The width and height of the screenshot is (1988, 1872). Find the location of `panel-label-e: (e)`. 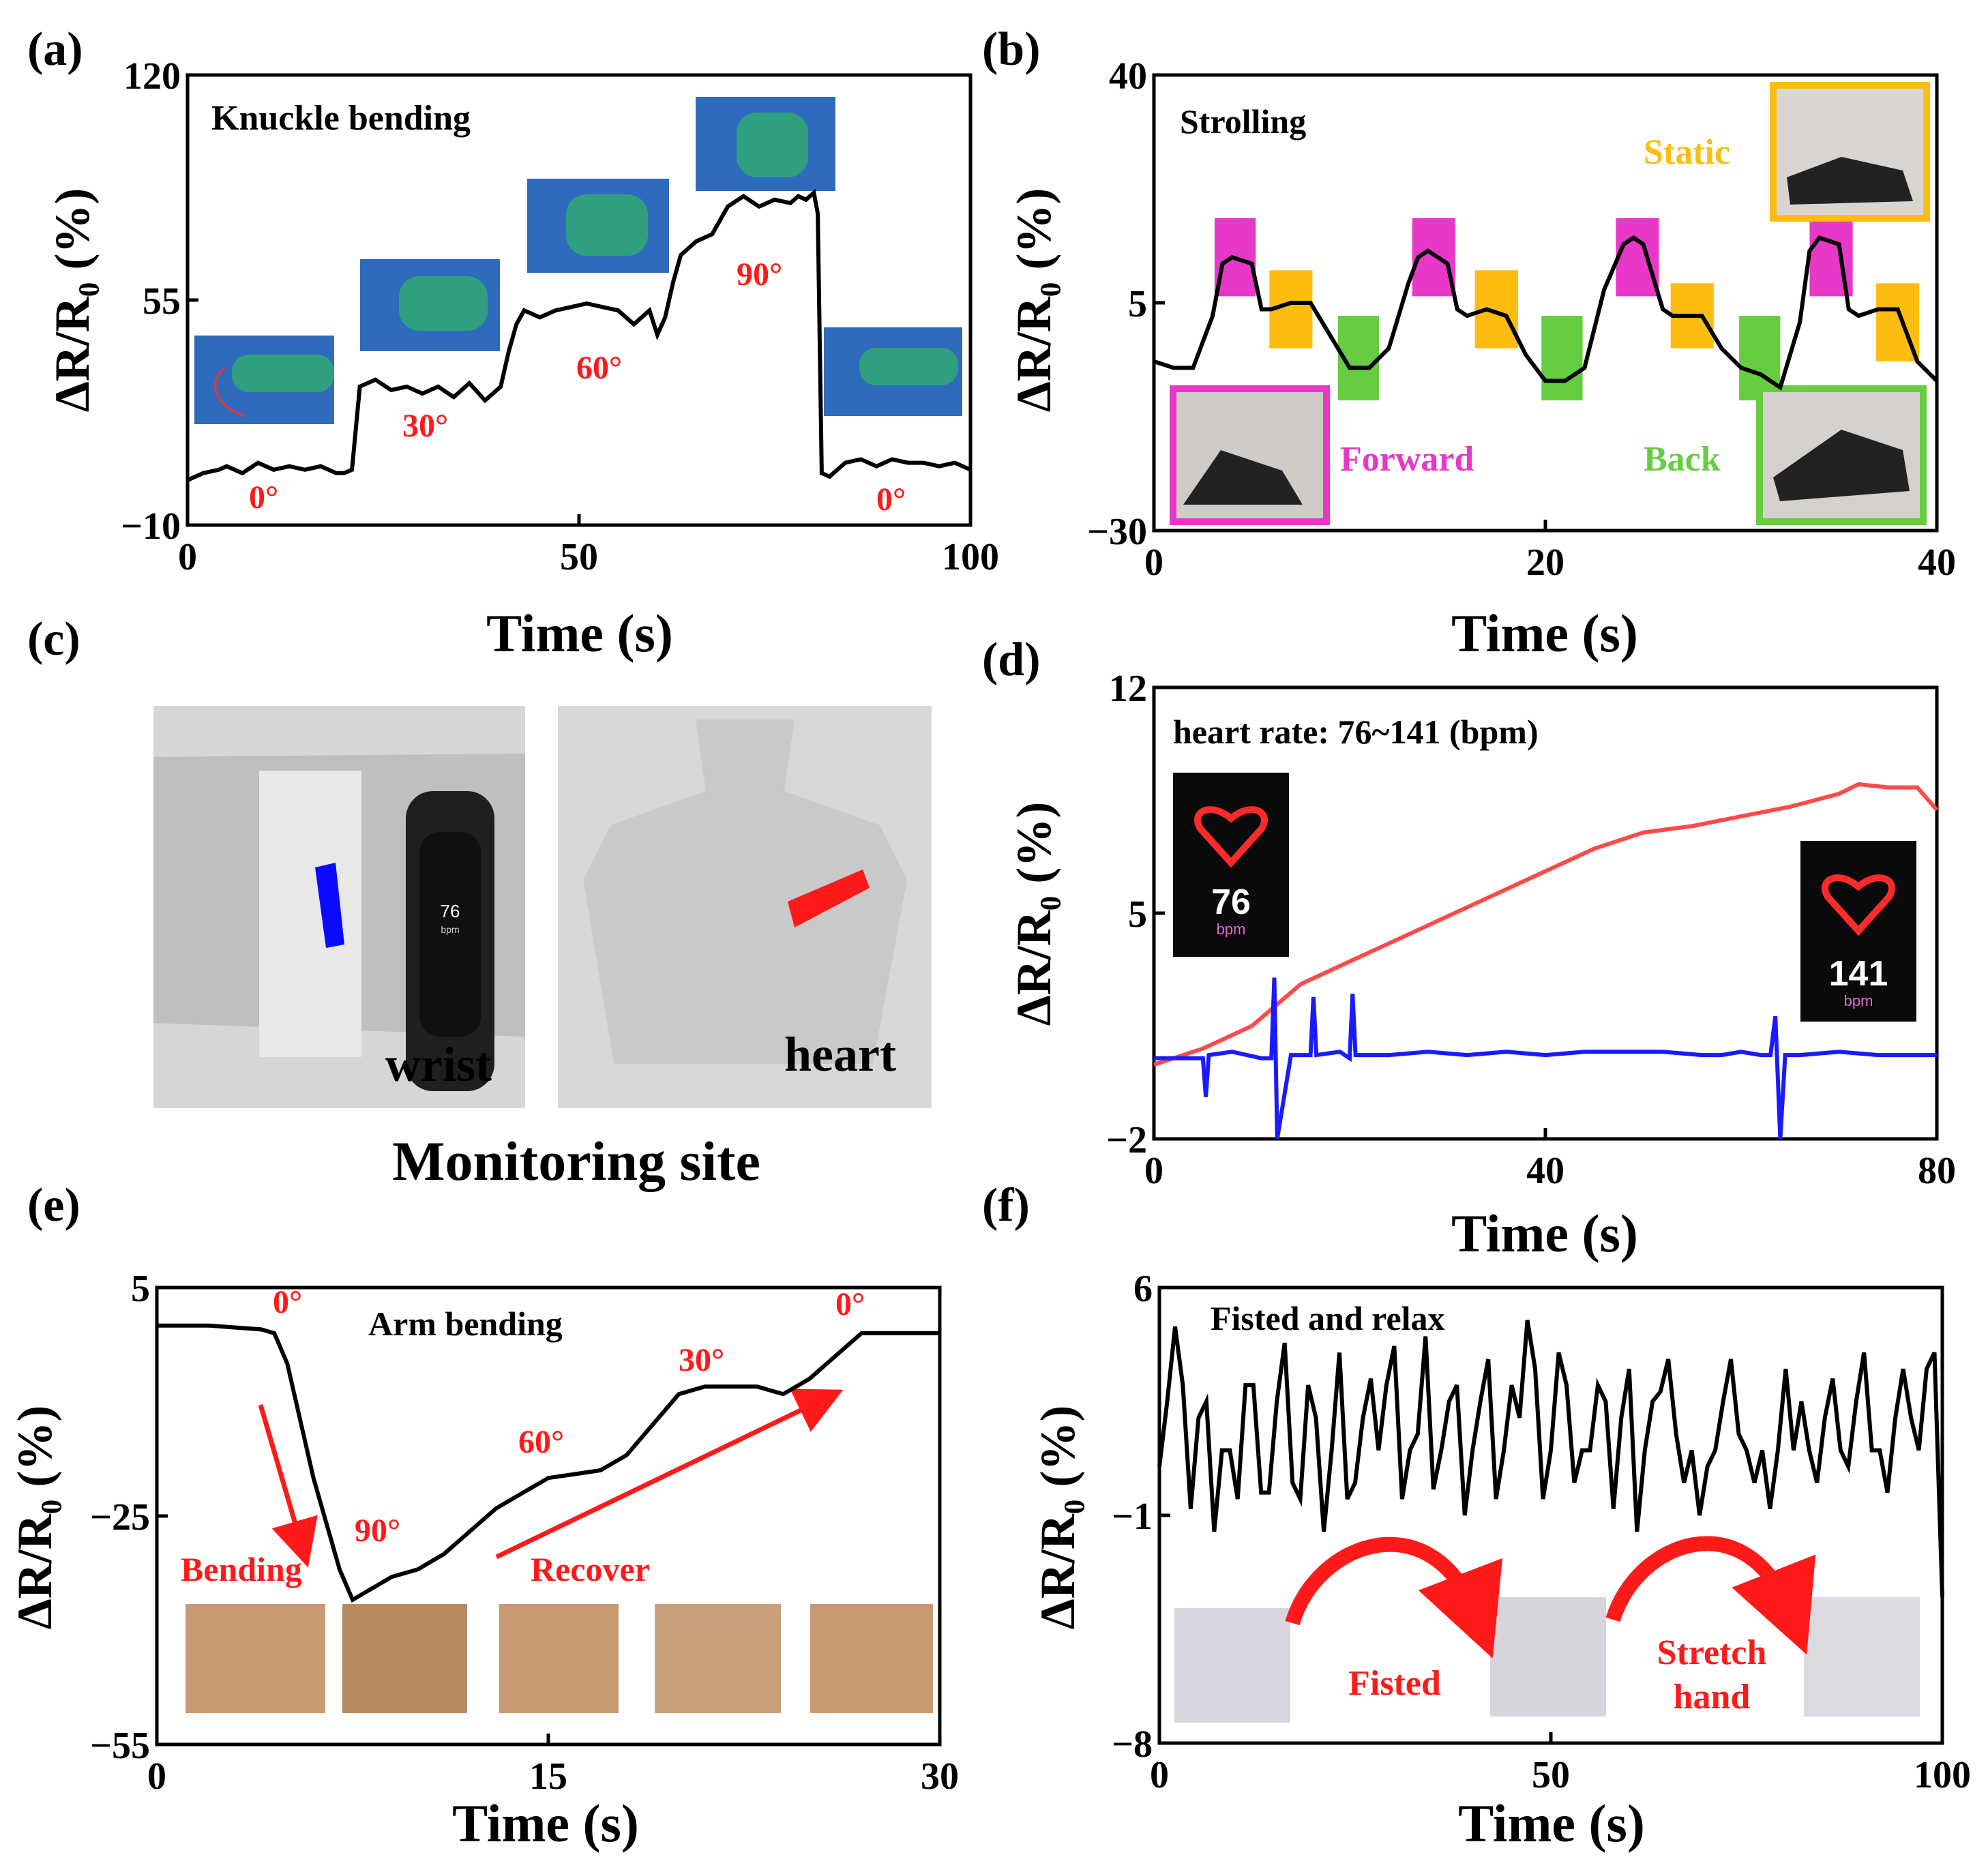

panel-label-e: (e) is located at coordinates (54, 1205).